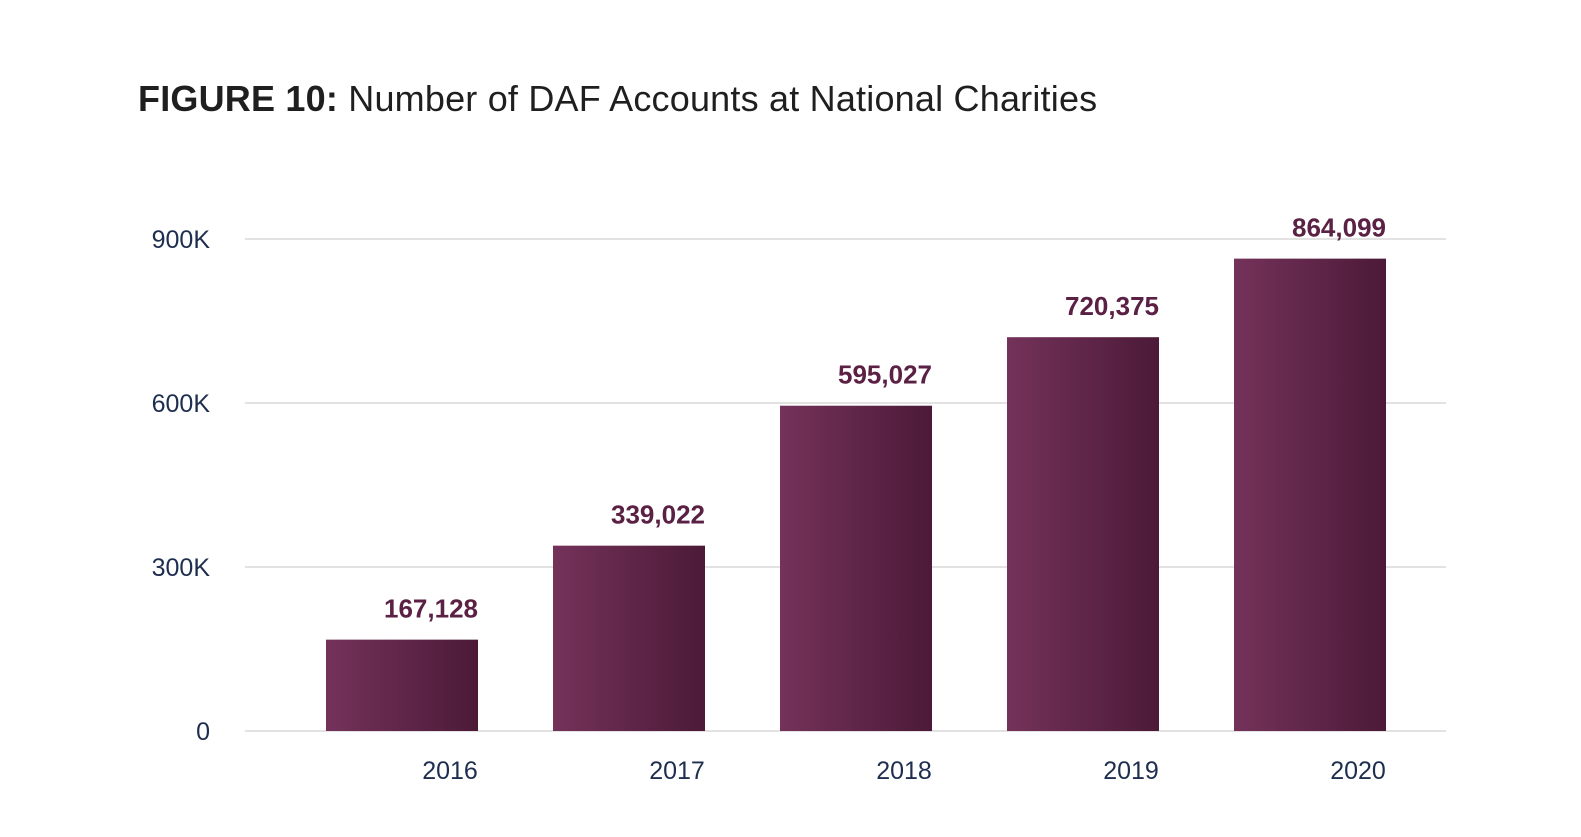 Image resolution: width=1581 pixels, height=837 pixels. Describe the element at coordinates (431, 609) in the screenshot. I see `data-label: 167,128` at that location.